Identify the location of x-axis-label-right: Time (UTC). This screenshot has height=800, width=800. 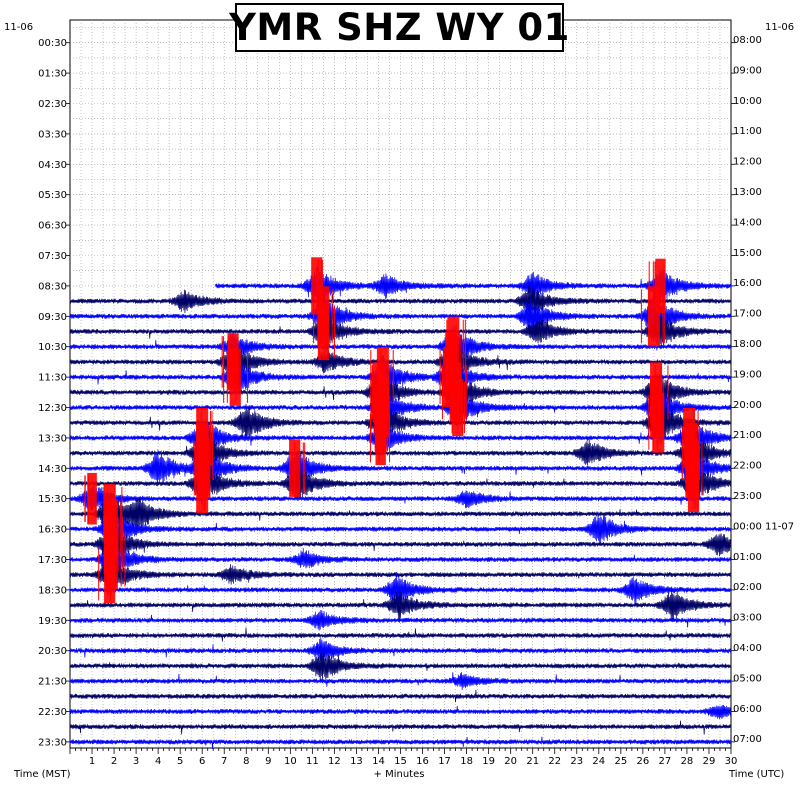
(756, 774).